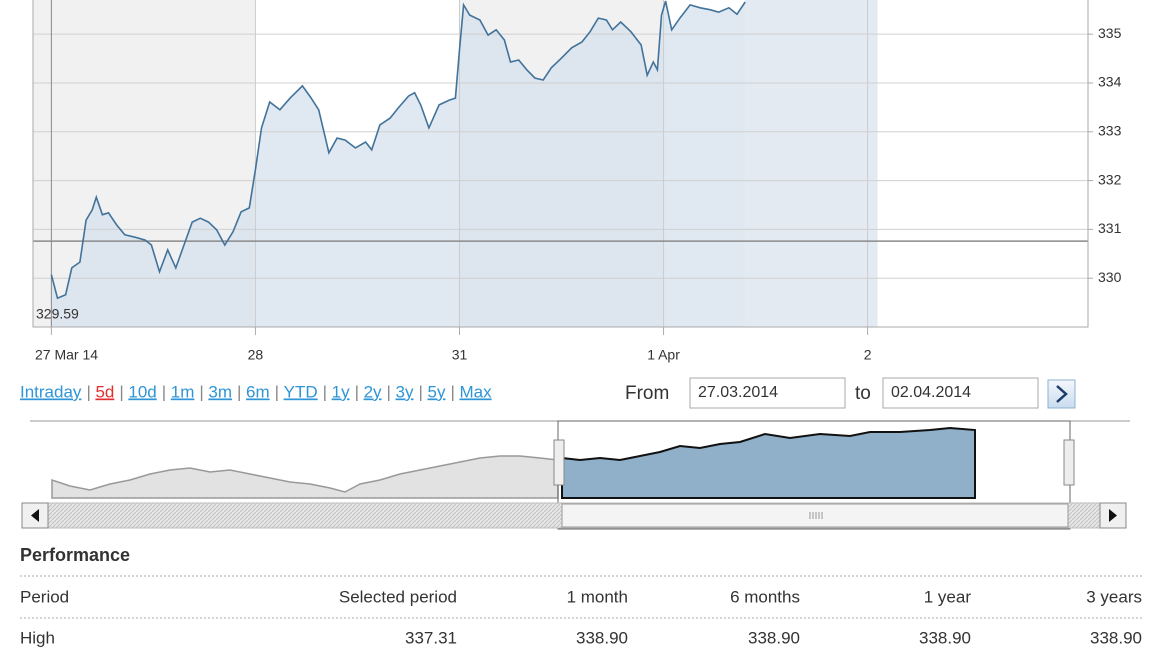 This screenshot has width=1168, height=656. Describe the element at coordinates (1110, 130) in the screenshot. I see `y-tick-label: 333` at that location.